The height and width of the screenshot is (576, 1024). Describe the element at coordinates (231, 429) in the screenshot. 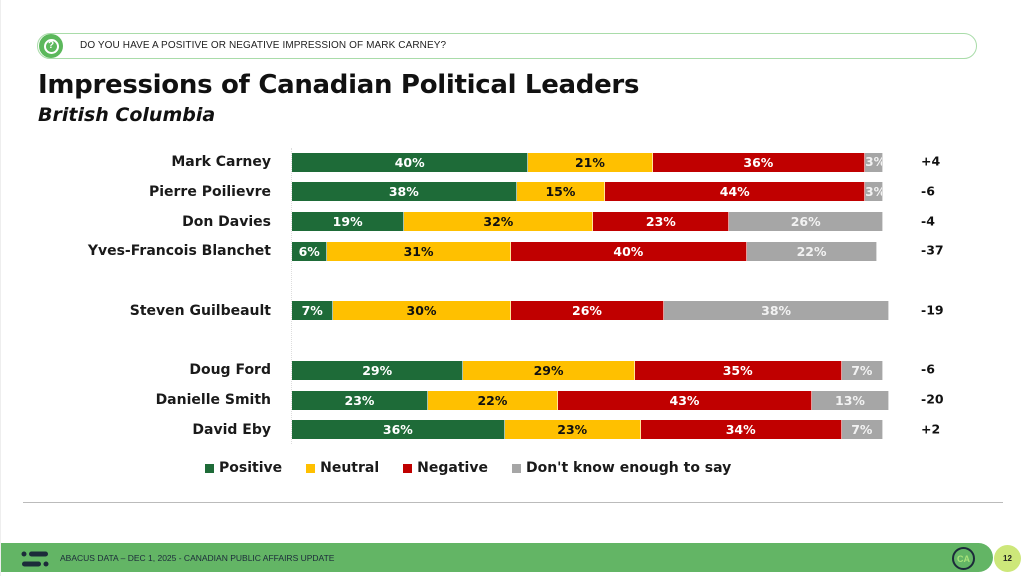

I see `category-label: David Eby` at that location.